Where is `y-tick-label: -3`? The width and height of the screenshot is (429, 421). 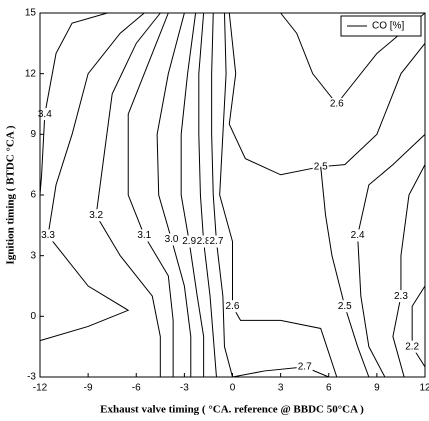
y-tick-label: -3 is located at coordinates (31, 377).